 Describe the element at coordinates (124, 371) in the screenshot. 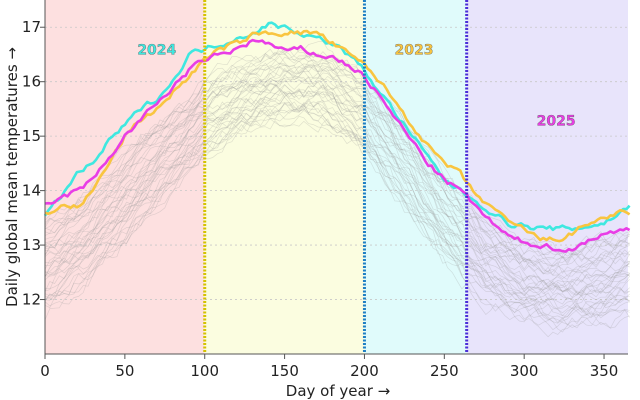

I see `x-tick-label: 50` at that location.